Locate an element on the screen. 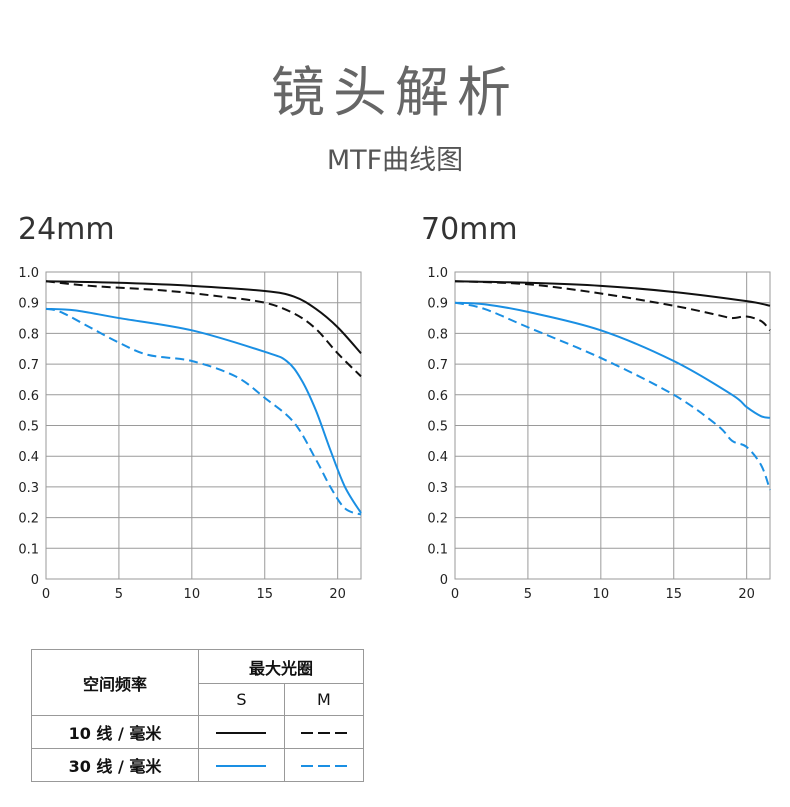 The height and width of the screenshot is (807, 790). legend-30-s-swatch is located at coordinates (241, 765).